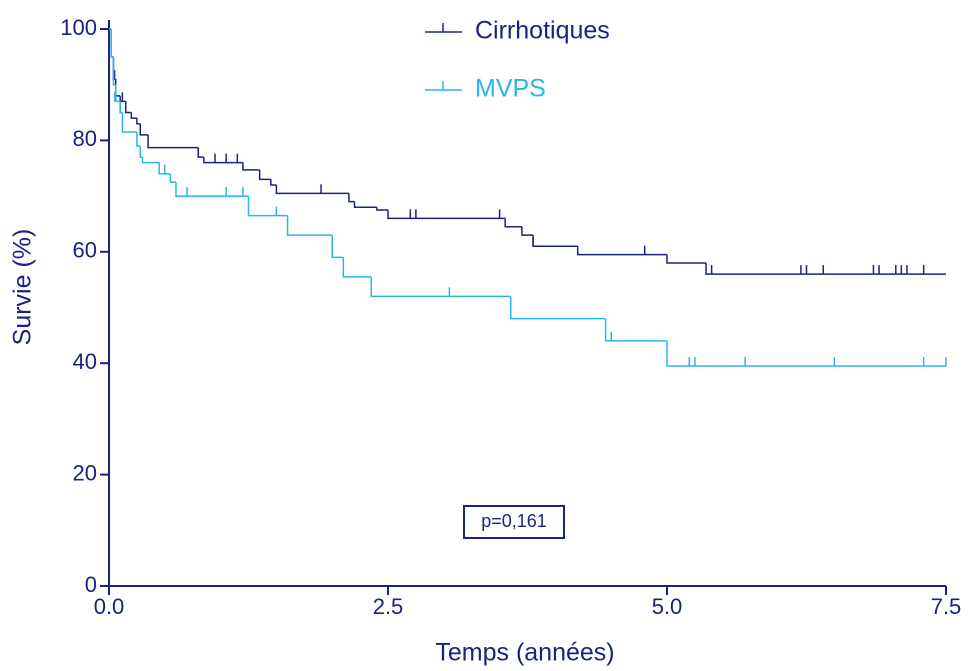 The width and height of the screenshot is (971, 671). Describe the element at coordinates (85, 138) in the screenshot. I see `y-tick-label: 80` at that location.